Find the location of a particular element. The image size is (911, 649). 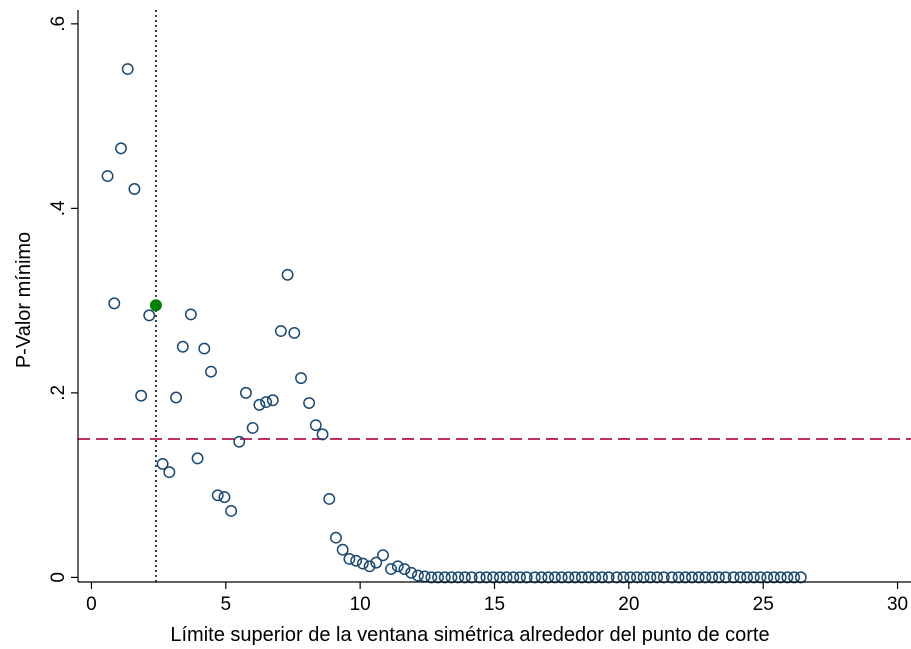

x-tick-label: 25 is located at coordinates (763, 604).